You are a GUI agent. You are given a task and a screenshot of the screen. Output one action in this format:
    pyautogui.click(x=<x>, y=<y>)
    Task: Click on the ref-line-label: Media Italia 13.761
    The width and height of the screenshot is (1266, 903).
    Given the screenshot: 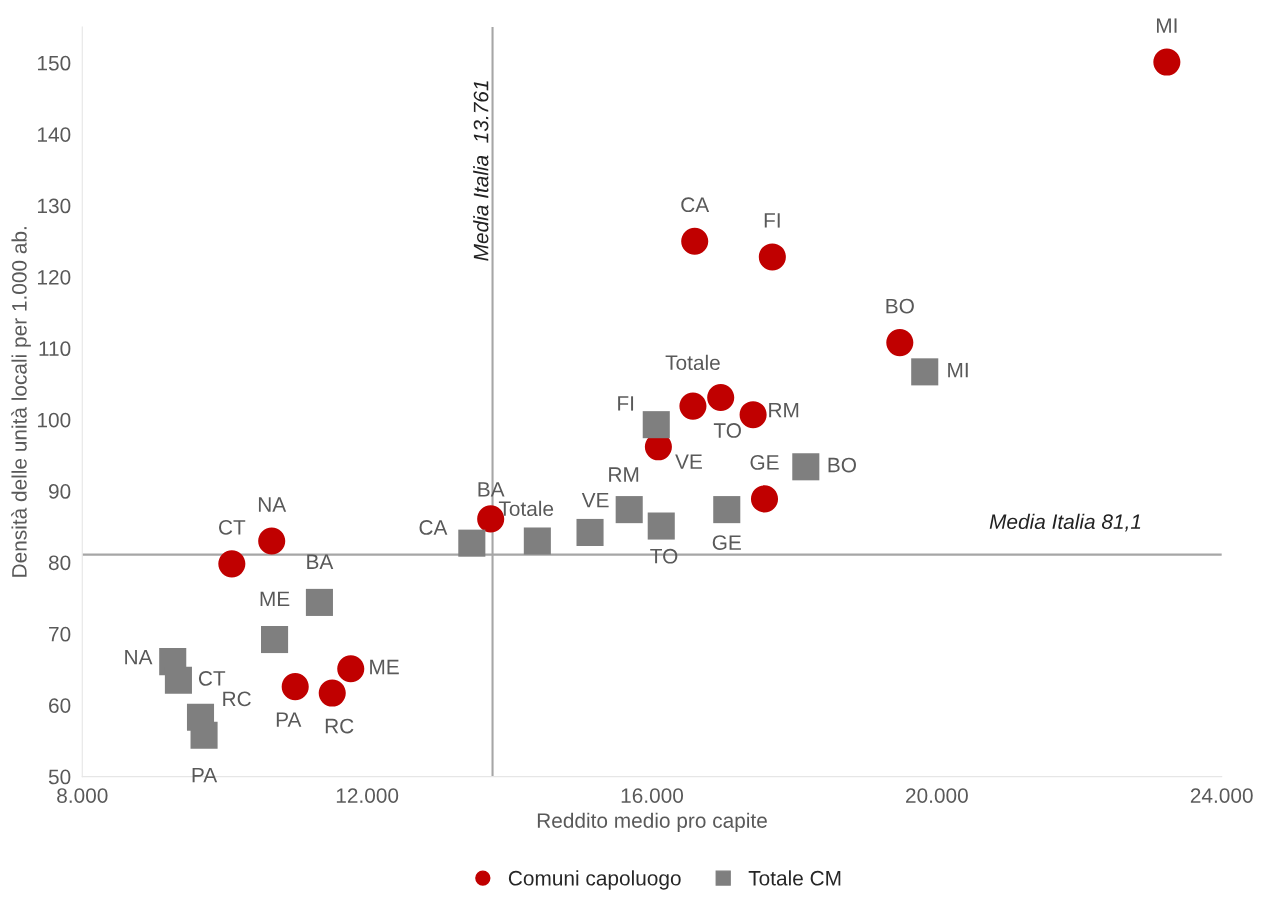 What is the action you would take?
    pyautogui.click(x=481, y=171)
    